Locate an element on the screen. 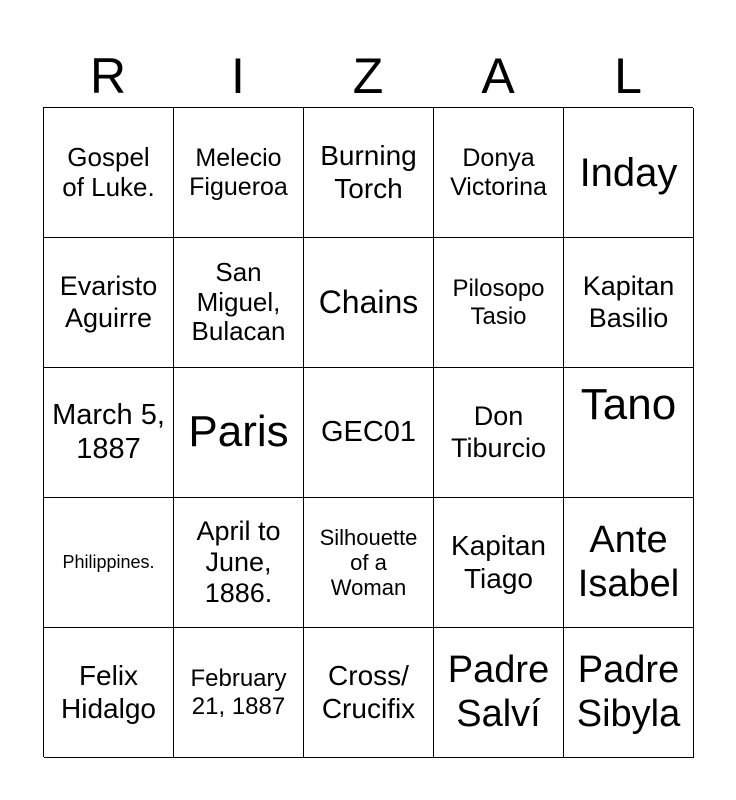 The height and width of the screenshot is (800, 736). cell-text: Gospel of Luke. is located at coordinates (108, 171).